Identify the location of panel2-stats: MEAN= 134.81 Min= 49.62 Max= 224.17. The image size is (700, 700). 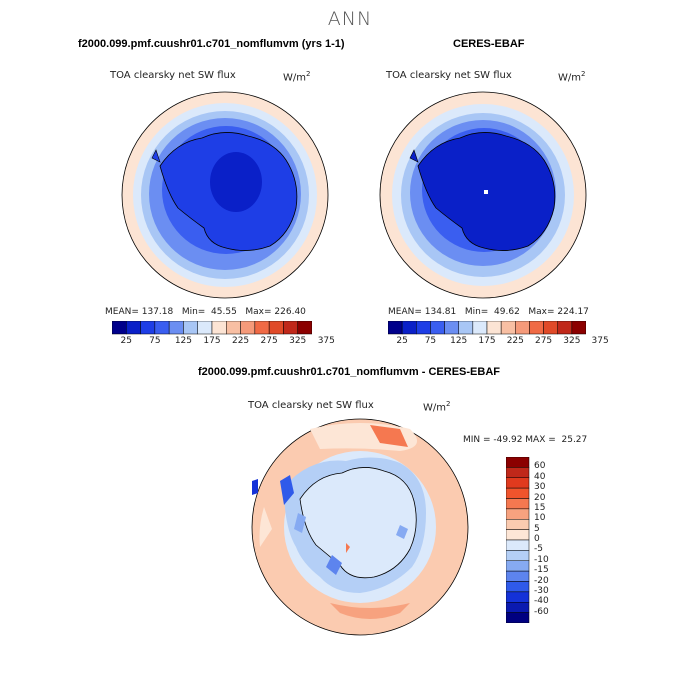
(488, 312).